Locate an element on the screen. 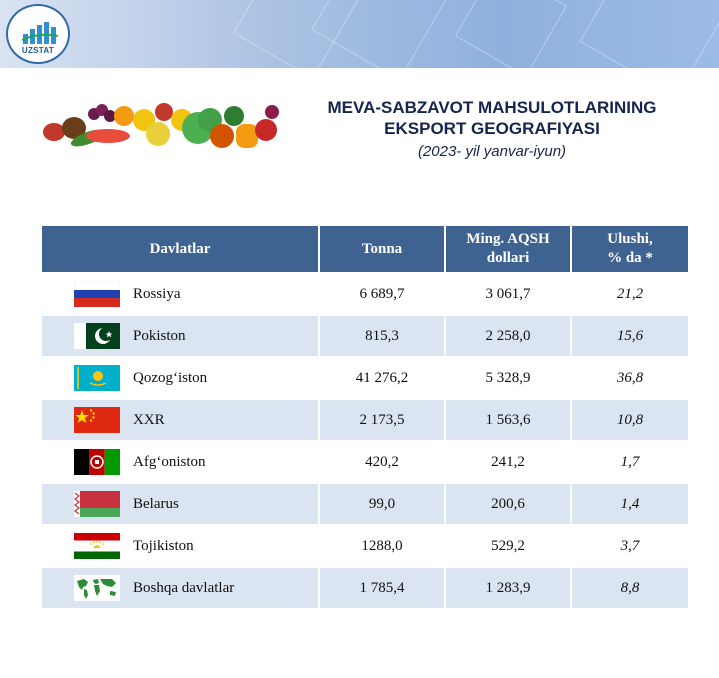 The image size is (719, 678). tonna-cell: 99,0 is located at coordinates (381, 503).